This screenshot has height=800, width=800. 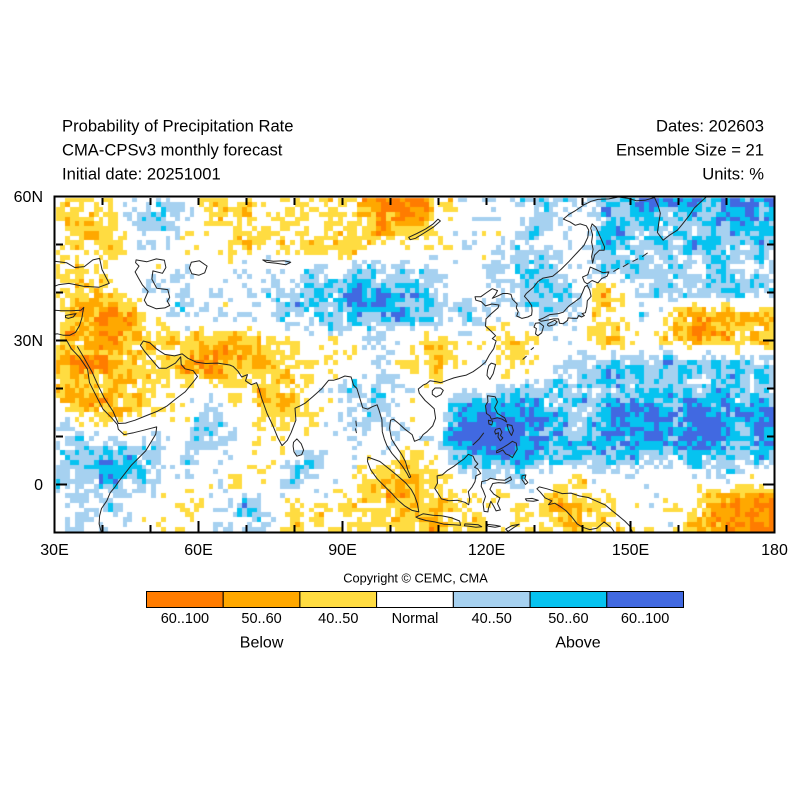 What do you see at coordinates (262, 643) in the screenshot?
I see `svg-text: Below` at bounding box center [262, 643].